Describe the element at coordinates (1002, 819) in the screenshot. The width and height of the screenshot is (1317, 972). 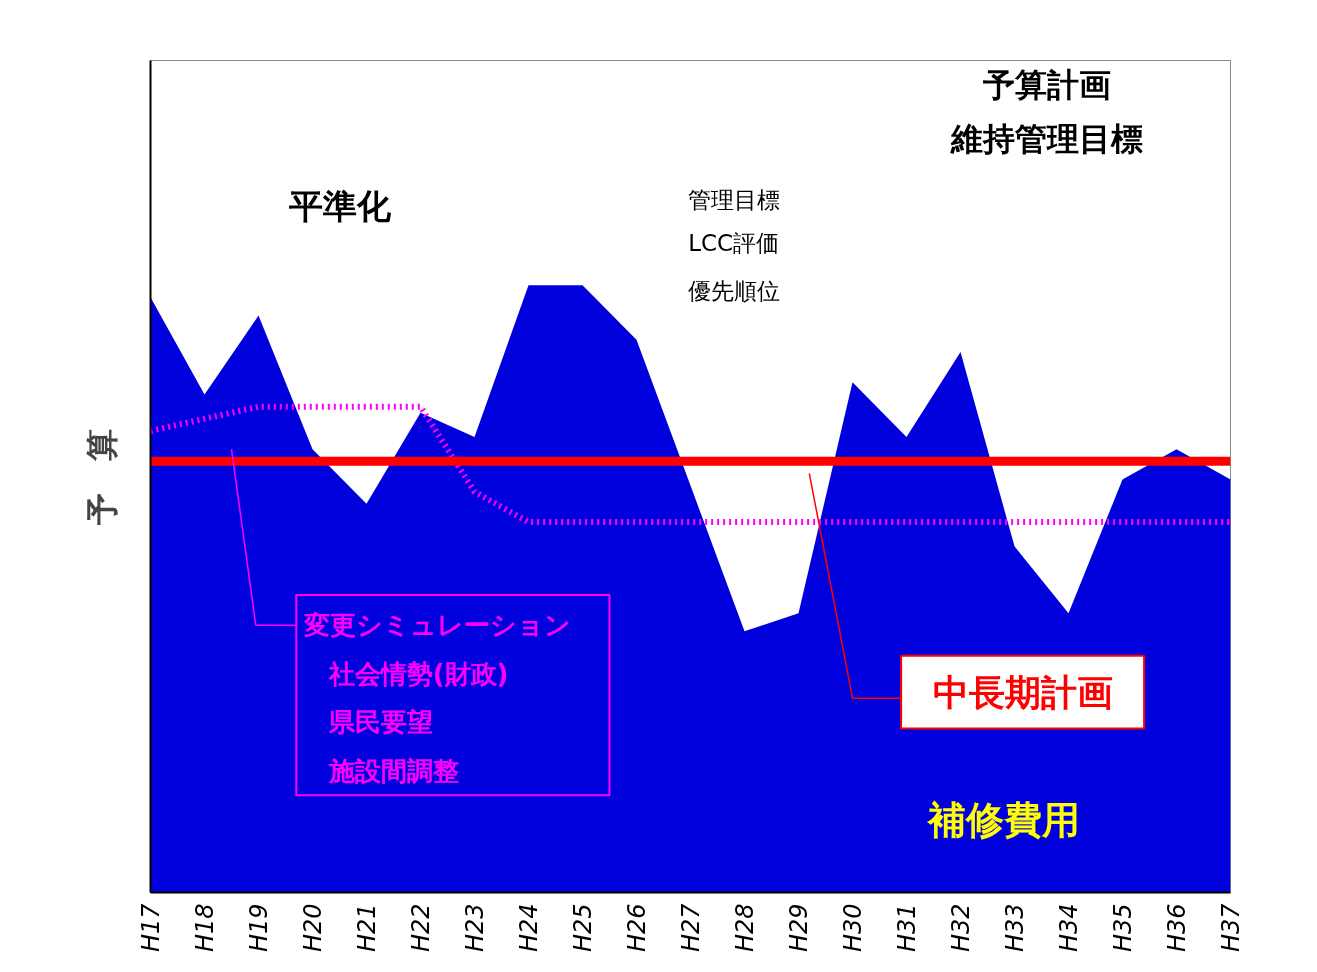
I see `series-label: 補修費用` at that location.